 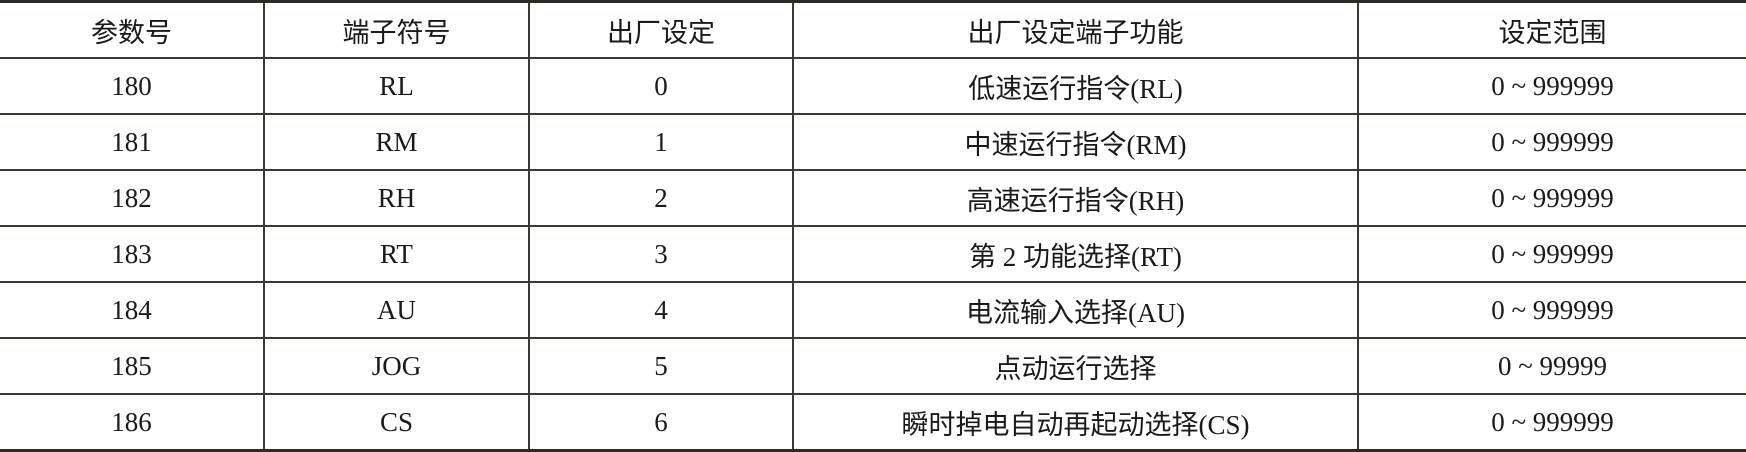 I want to click on table-row: 182 RH 2 高速运行指令(RH) 0 ~ 999999, so click(x=873, y=198).